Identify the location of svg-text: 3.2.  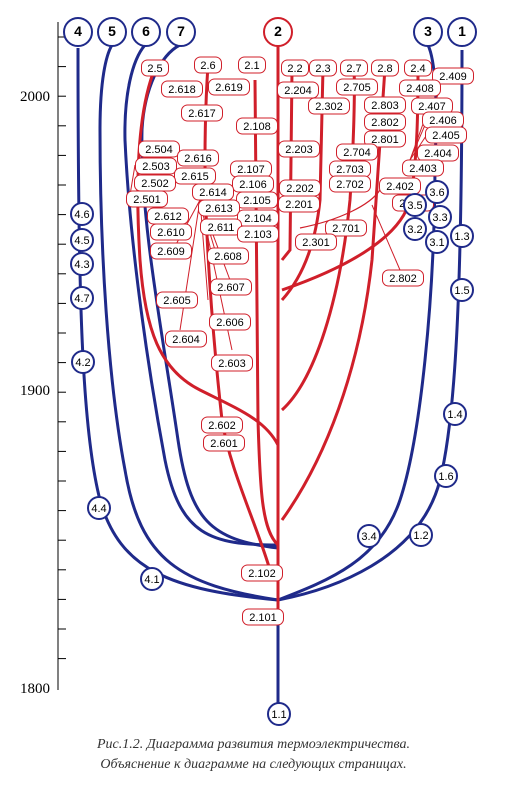
(414, 230).